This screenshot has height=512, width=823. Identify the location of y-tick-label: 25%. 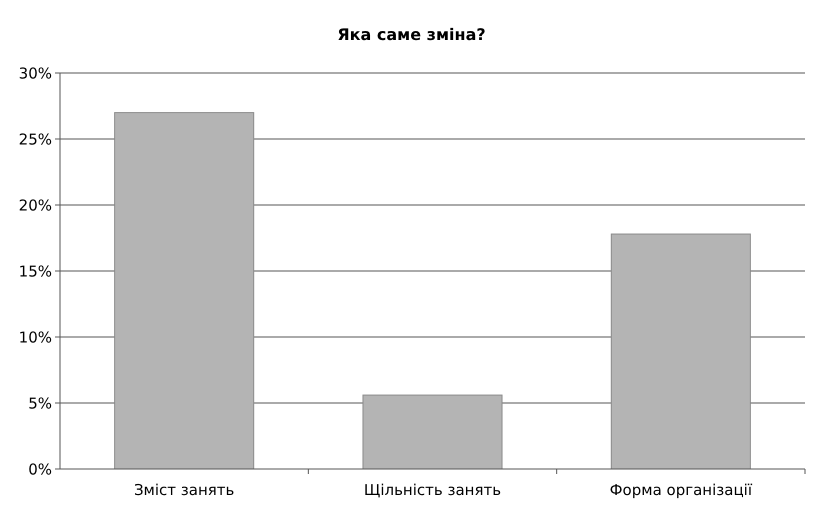
(35, 139).